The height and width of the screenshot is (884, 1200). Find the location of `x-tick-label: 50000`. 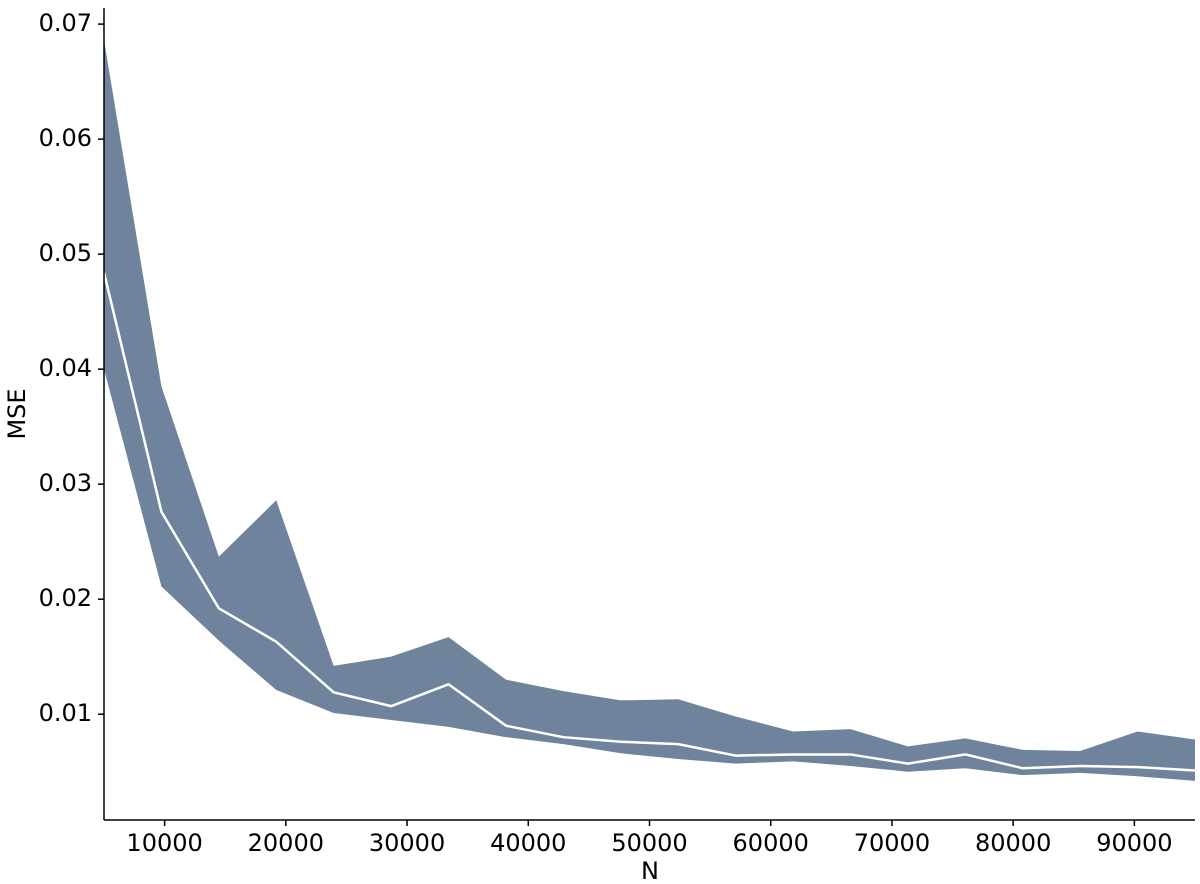

x-tick-label: 50000 is located at coordinates (649, 843).